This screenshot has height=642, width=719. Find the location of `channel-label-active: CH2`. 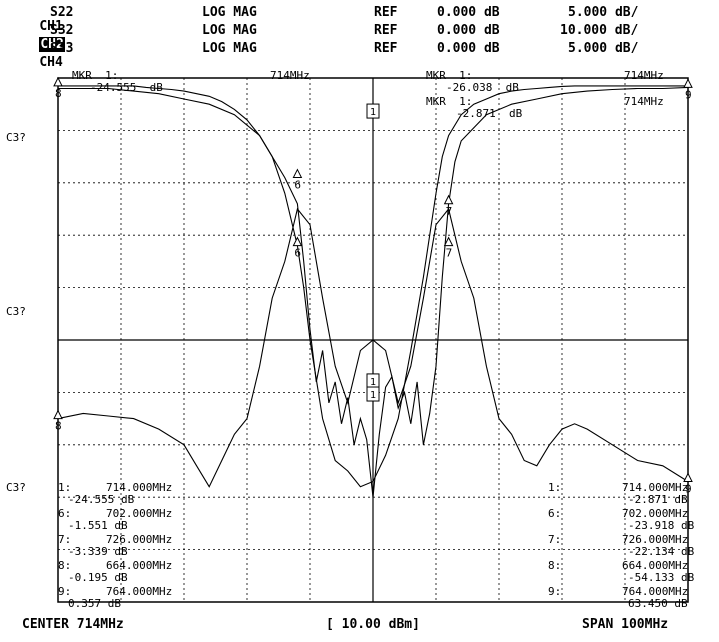

channel-label-active: CH2 is located at coordinates (52, 44).